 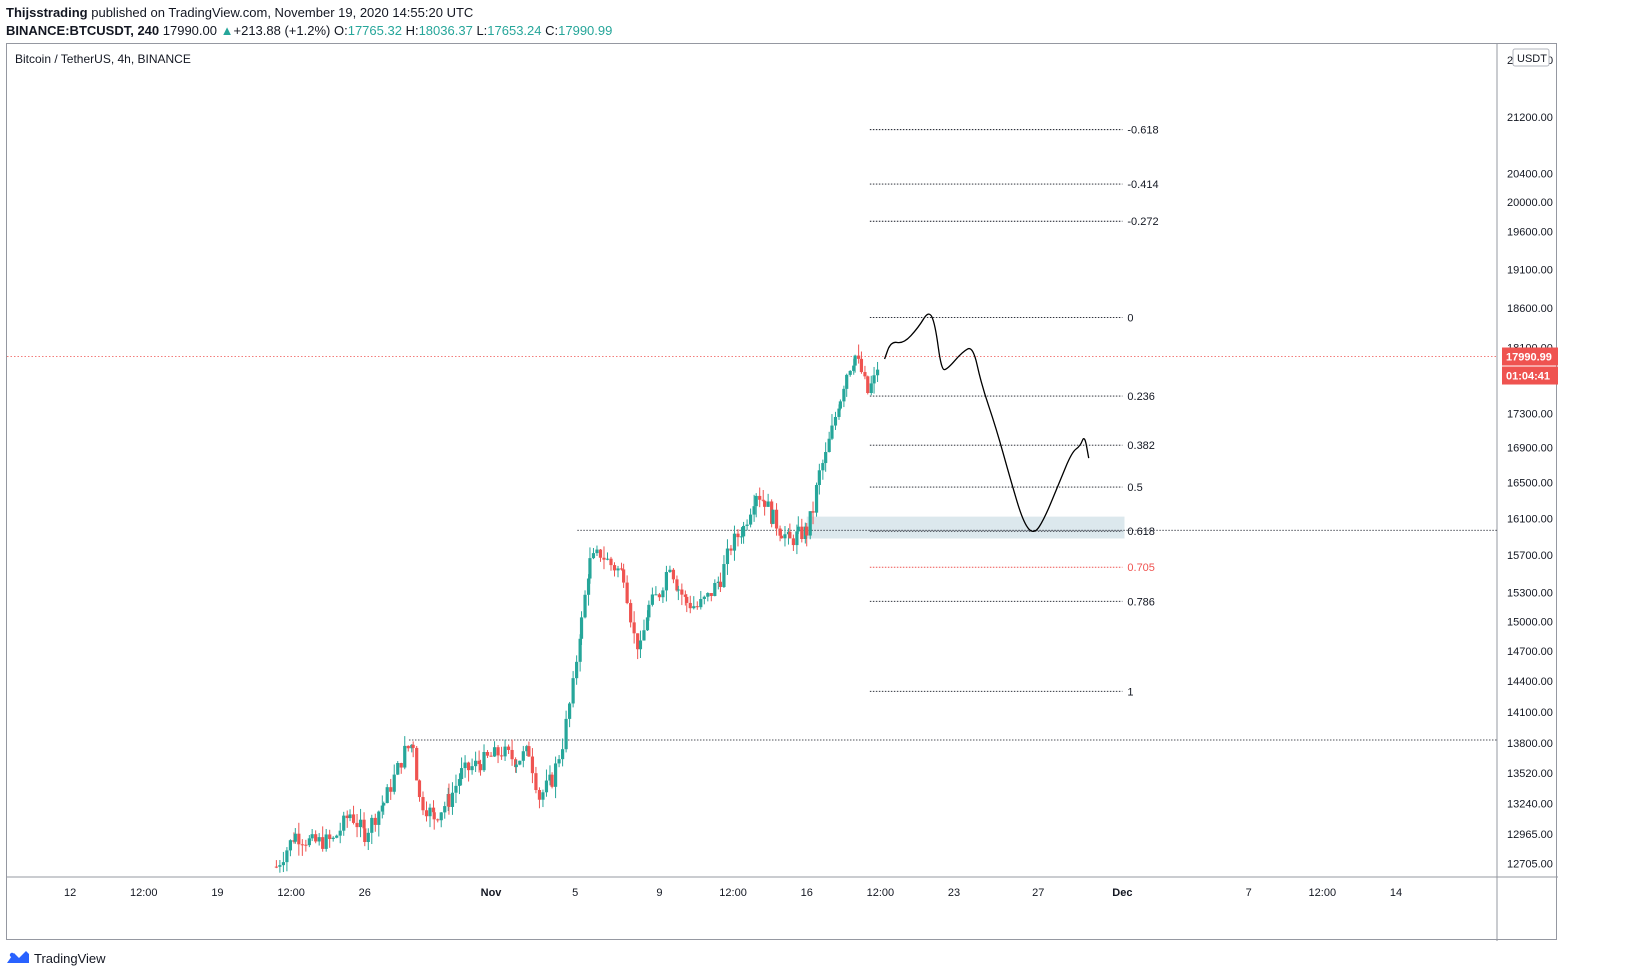 What do you see at coordinates (1550, 61) in the screenshot?
I see `price-tick-label-top-right: 0` at bounding box center [1550, 61].